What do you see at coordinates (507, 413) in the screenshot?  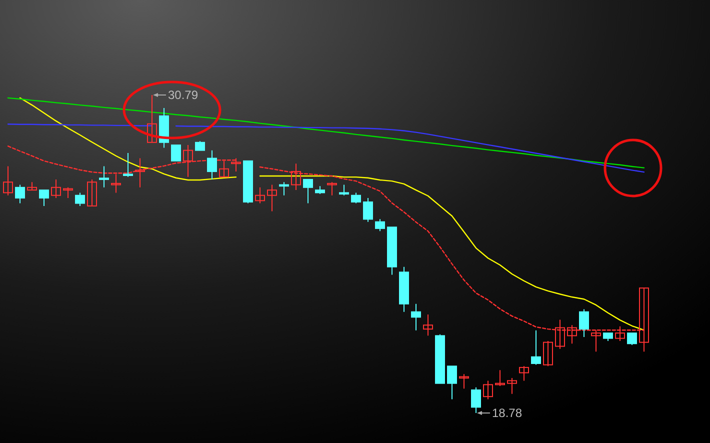 I see `annotation: 18.78` at bounding box center [507, 413].